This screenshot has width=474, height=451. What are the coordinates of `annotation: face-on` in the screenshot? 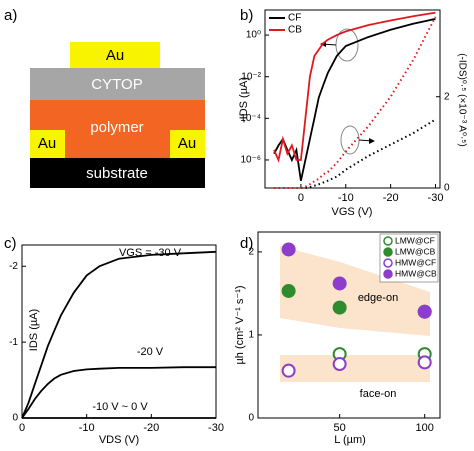 It's located at (378, 394).